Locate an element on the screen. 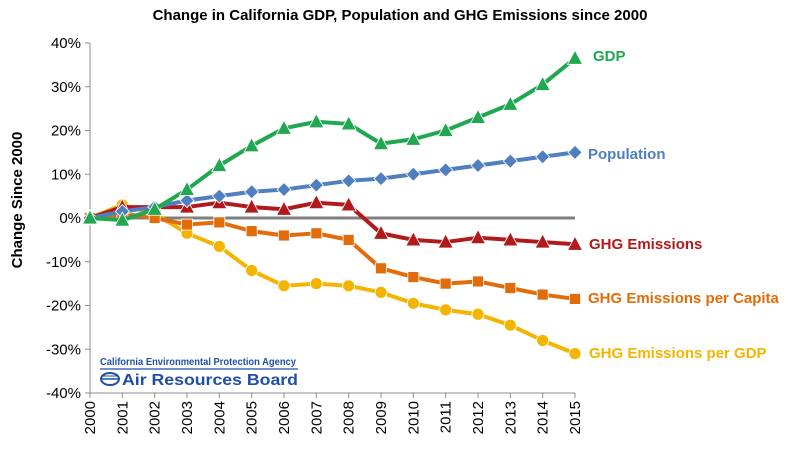 The width and height of the screenshot is (800, 454). x-tick-label: 2006 is located at coordinates (284, 417).